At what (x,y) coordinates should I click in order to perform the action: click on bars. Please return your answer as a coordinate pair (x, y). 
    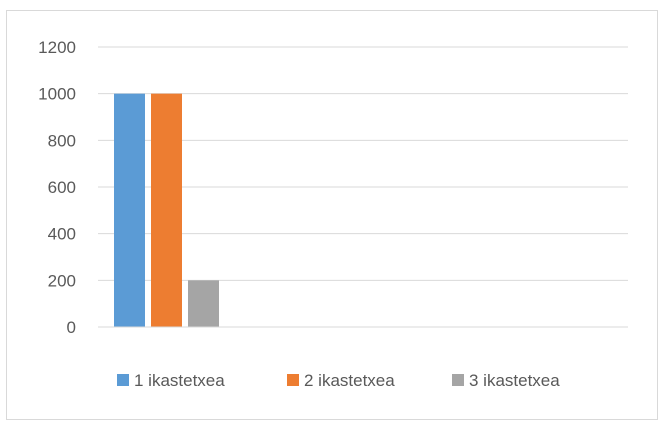
    Looking at the image, I should click on (166, 210).